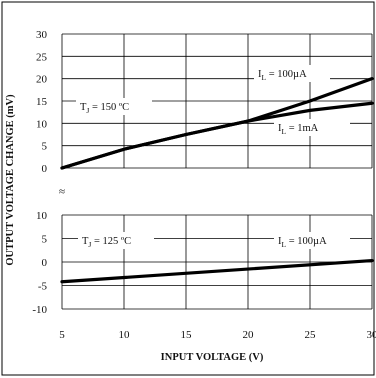  I want to click on x-axis-title: INPUT VOLTAGE (V), so click(212, 357).